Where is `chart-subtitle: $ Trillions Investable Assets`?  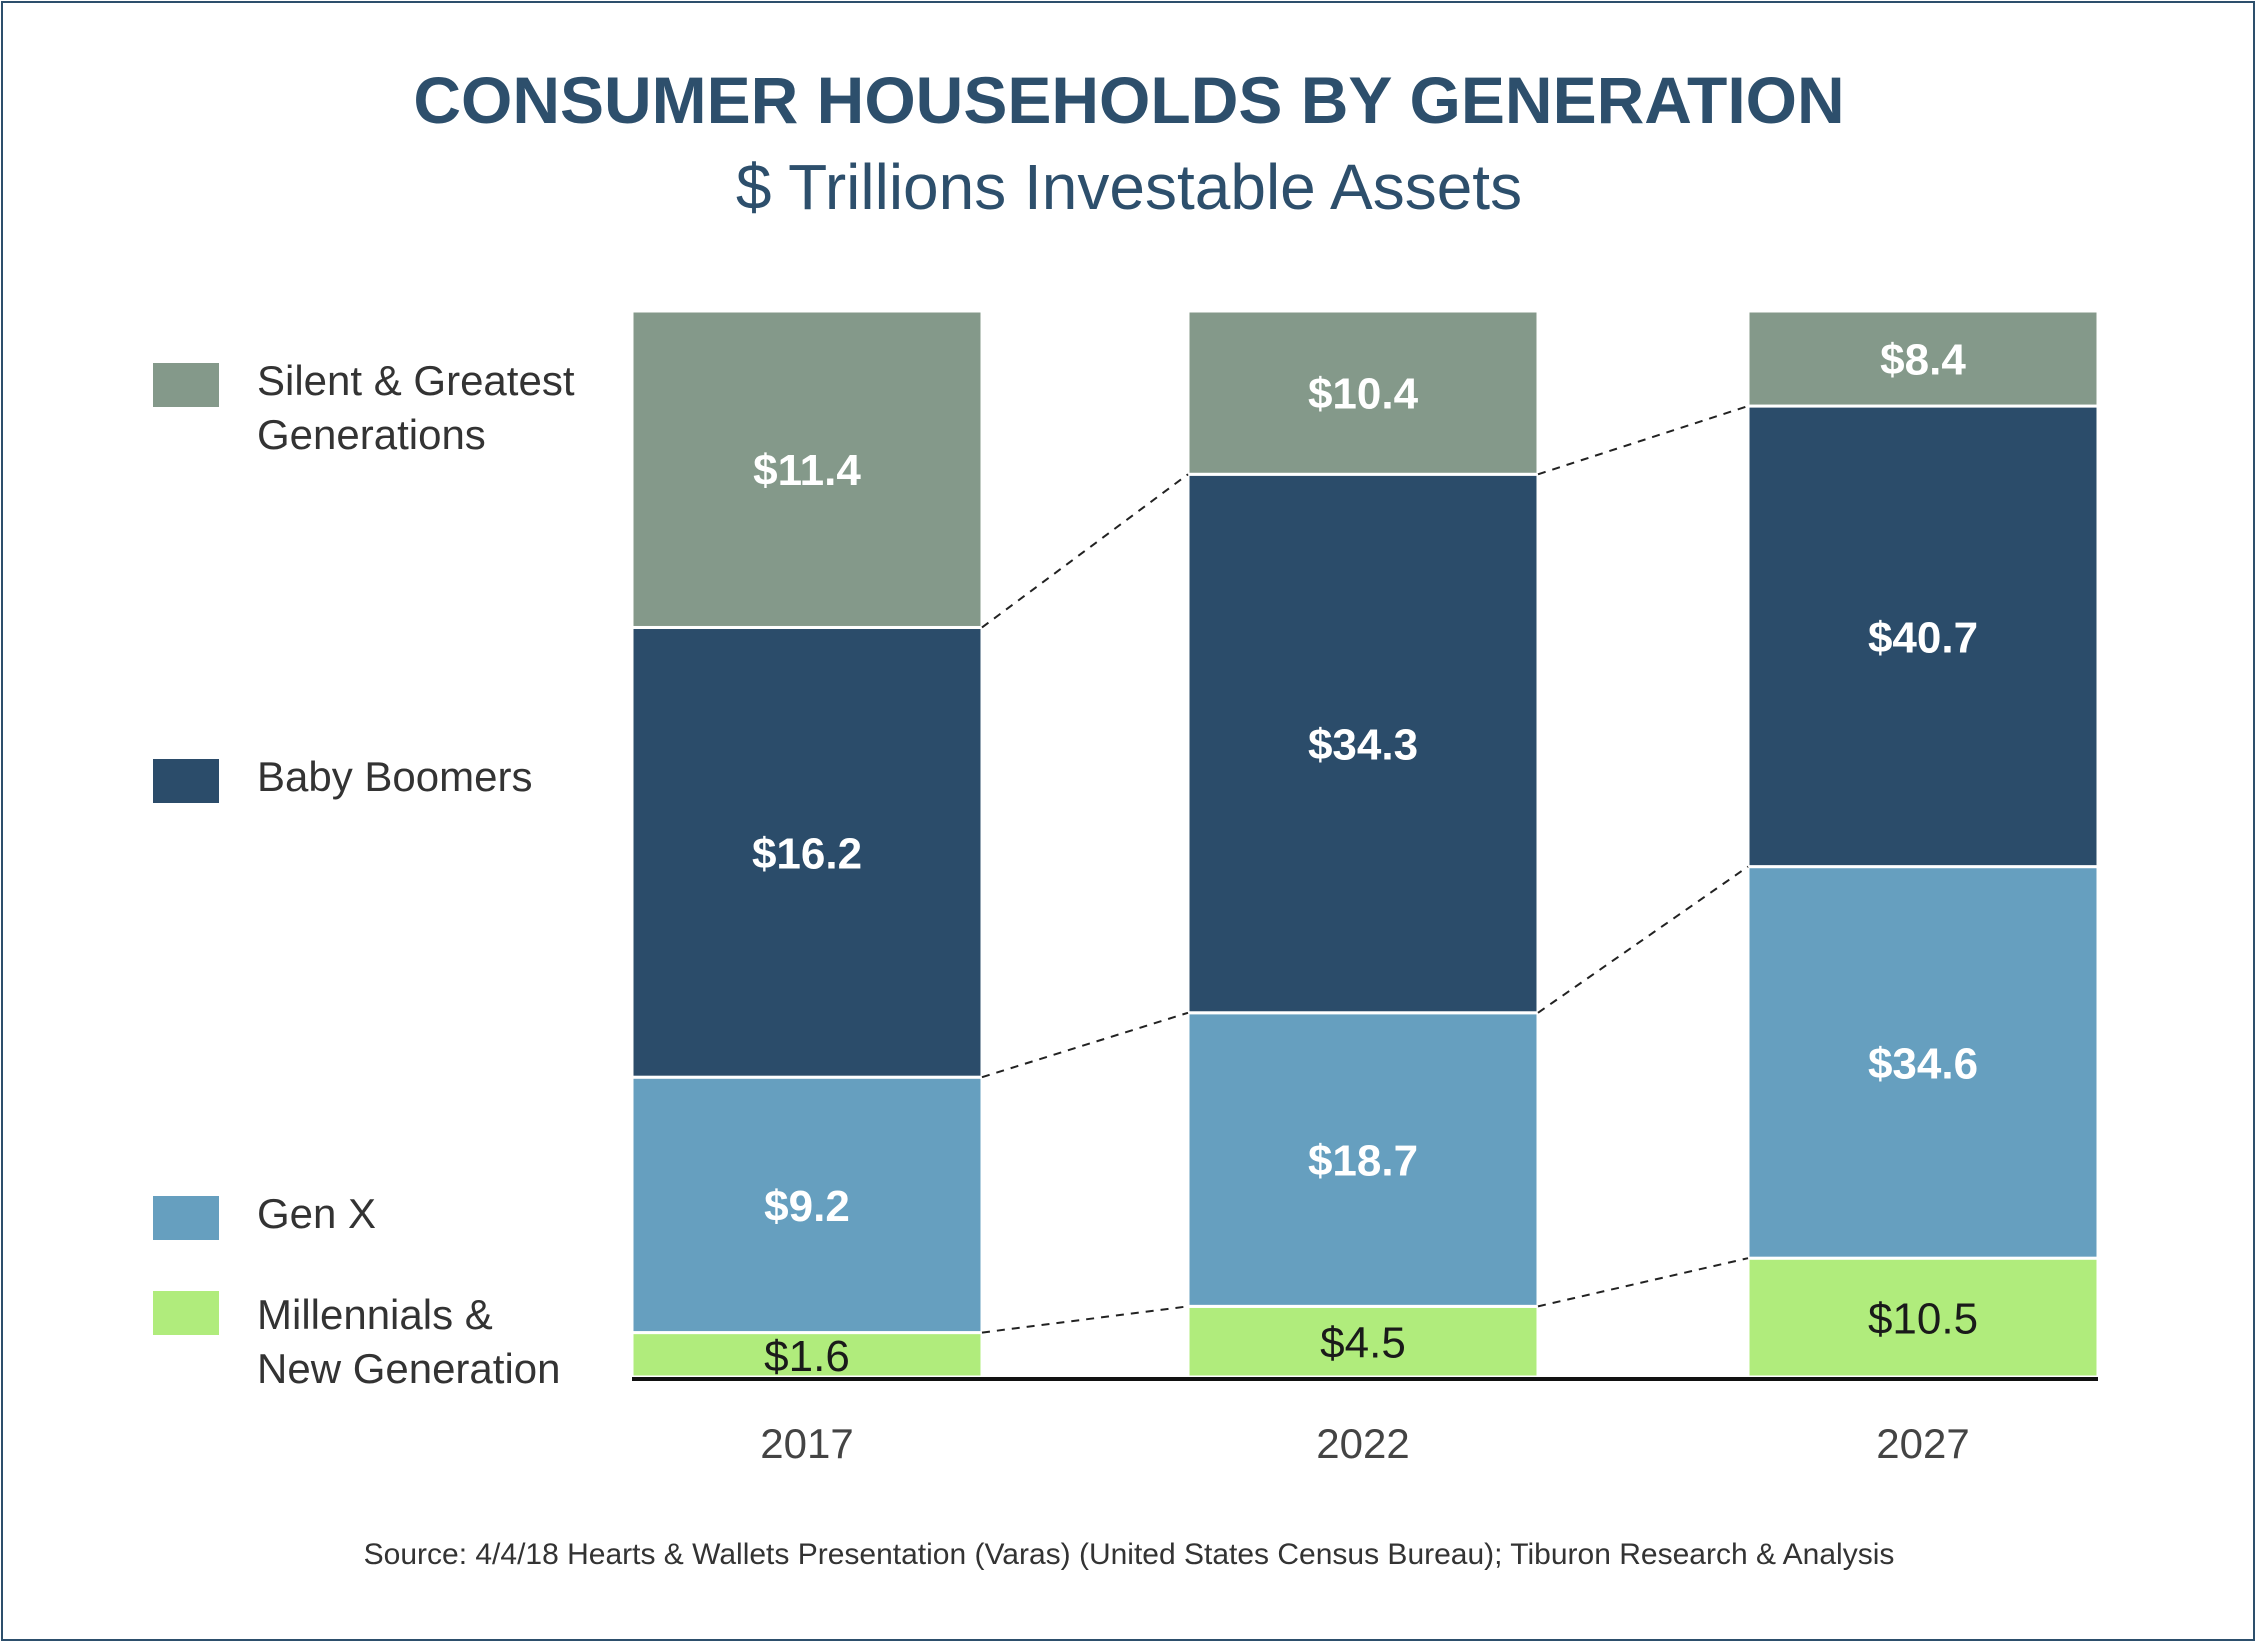
chart-subtitle: $ Trillions Investable Assets is located at coordinates (1129, 187).